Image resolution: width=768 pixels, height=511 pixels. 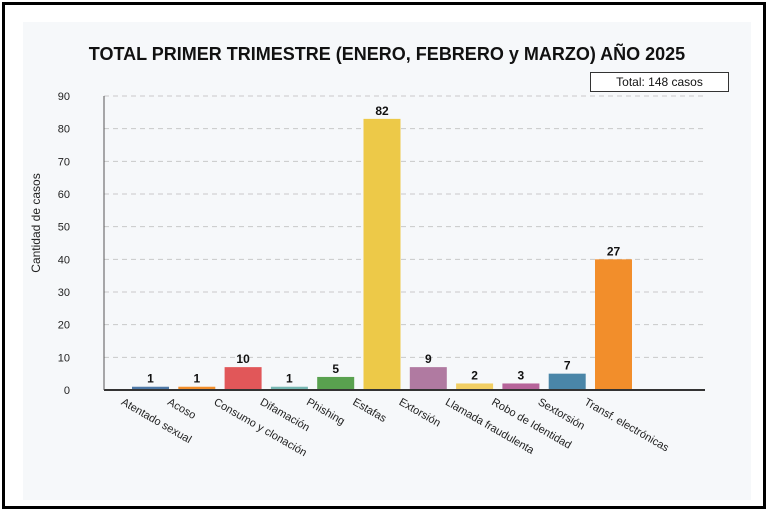 I want to click on y-tick-label: 0, so click(x=67, y=391).